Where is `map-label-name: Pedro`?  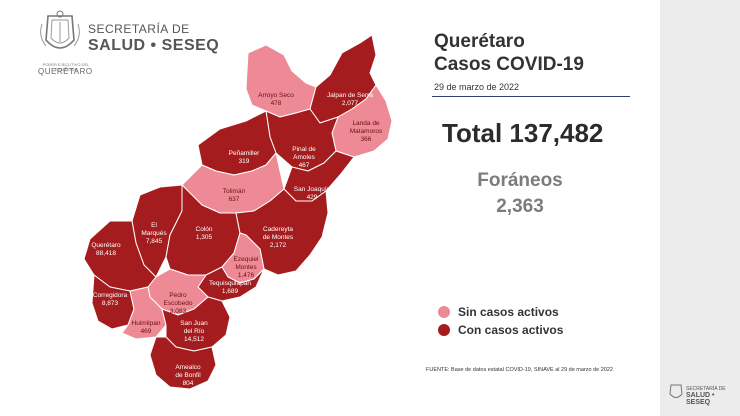
map-label-name: Pedro is located at coordinates (178, 295).